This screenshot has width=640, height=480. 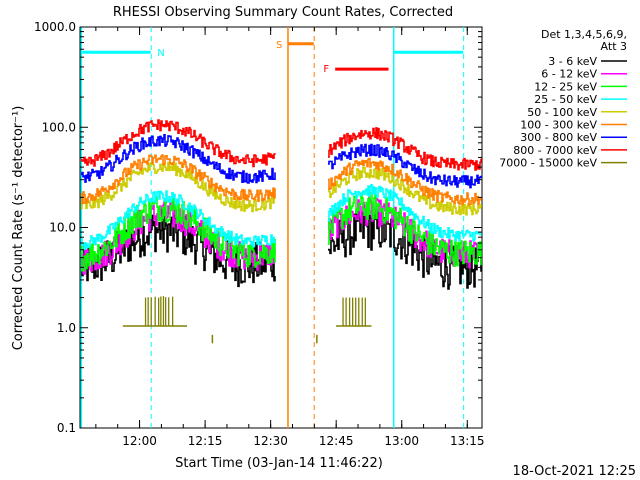 I want to click on y-tick-label: 1.0, so click(x=66, y=328).